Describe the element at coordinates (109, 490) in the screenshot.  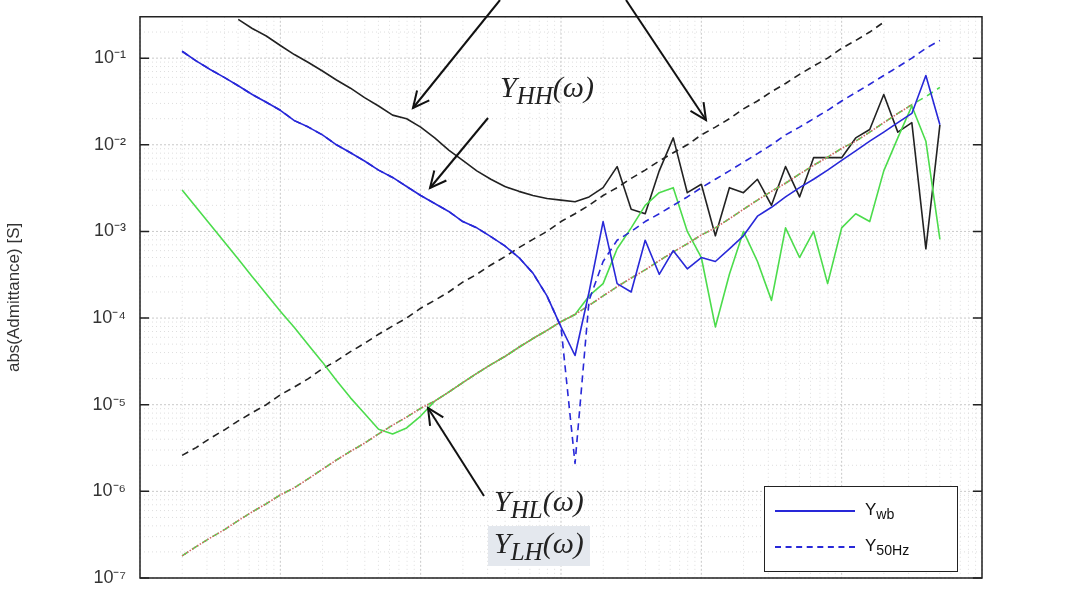
I see `y-tick-label: 10⁻⁶` at that location.